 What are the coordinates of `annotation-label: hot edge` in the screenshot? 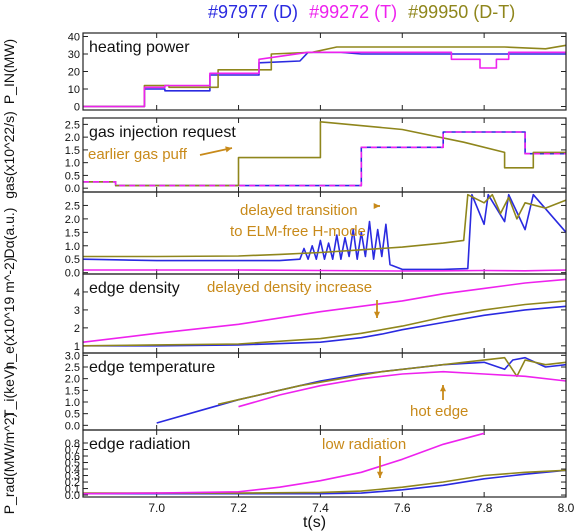 It's located at (439, 411).